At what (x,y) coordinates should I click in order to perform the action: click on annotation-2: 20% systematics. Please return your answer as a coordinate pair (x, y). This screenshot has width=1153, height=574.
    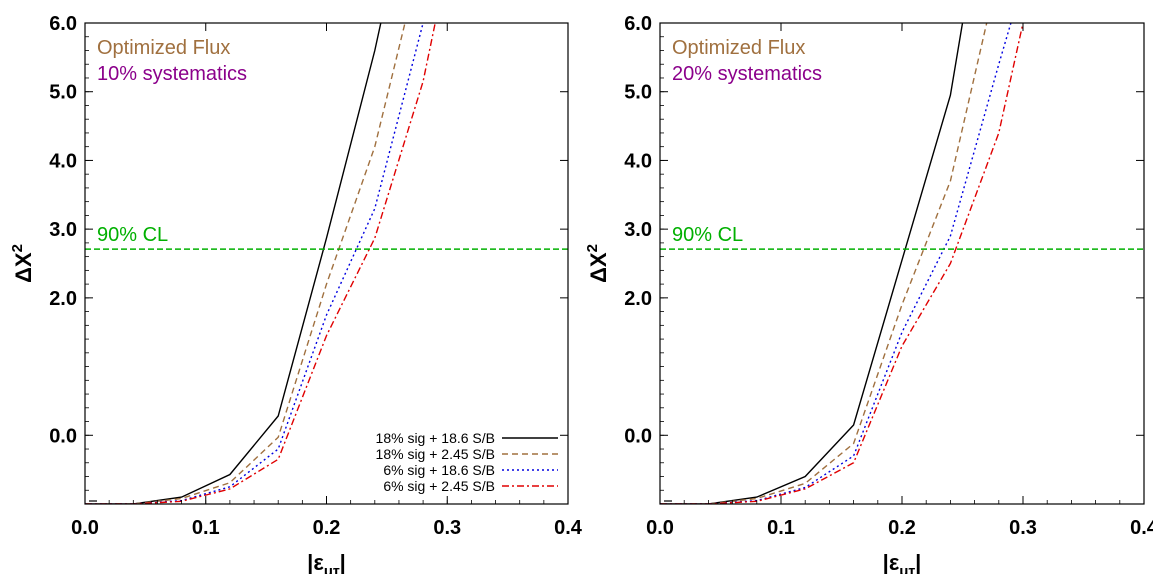
    Looking at the image, I should click on (747, 74).